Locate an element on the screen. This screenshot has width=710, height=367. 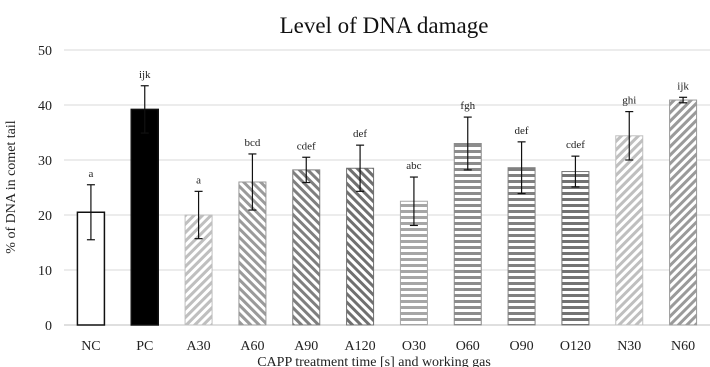
x-tick-label: O120 is located at coordinates (575, 346).